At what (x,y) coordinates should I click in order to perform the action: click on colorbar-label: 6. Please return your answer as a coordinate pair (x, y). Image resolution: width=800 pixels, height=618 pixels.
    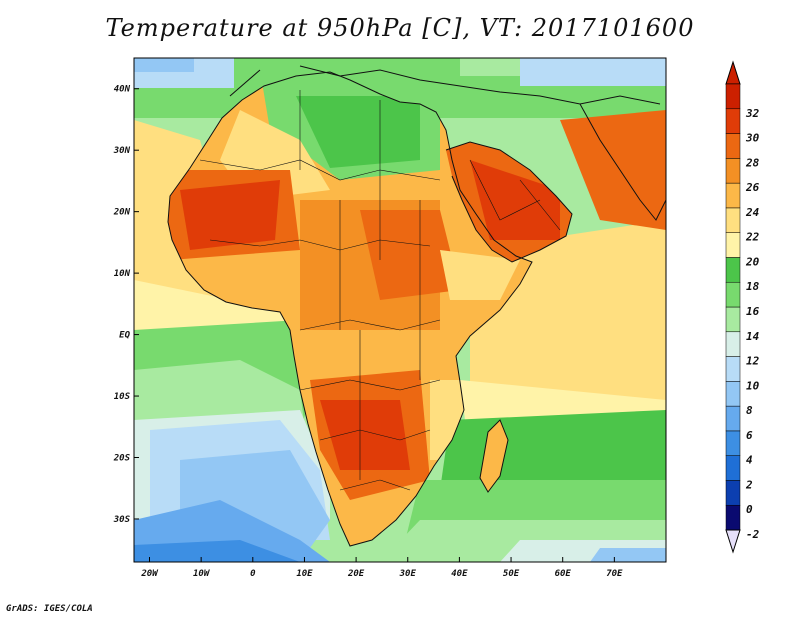
    Looking at the image, I should click on (749, 435).